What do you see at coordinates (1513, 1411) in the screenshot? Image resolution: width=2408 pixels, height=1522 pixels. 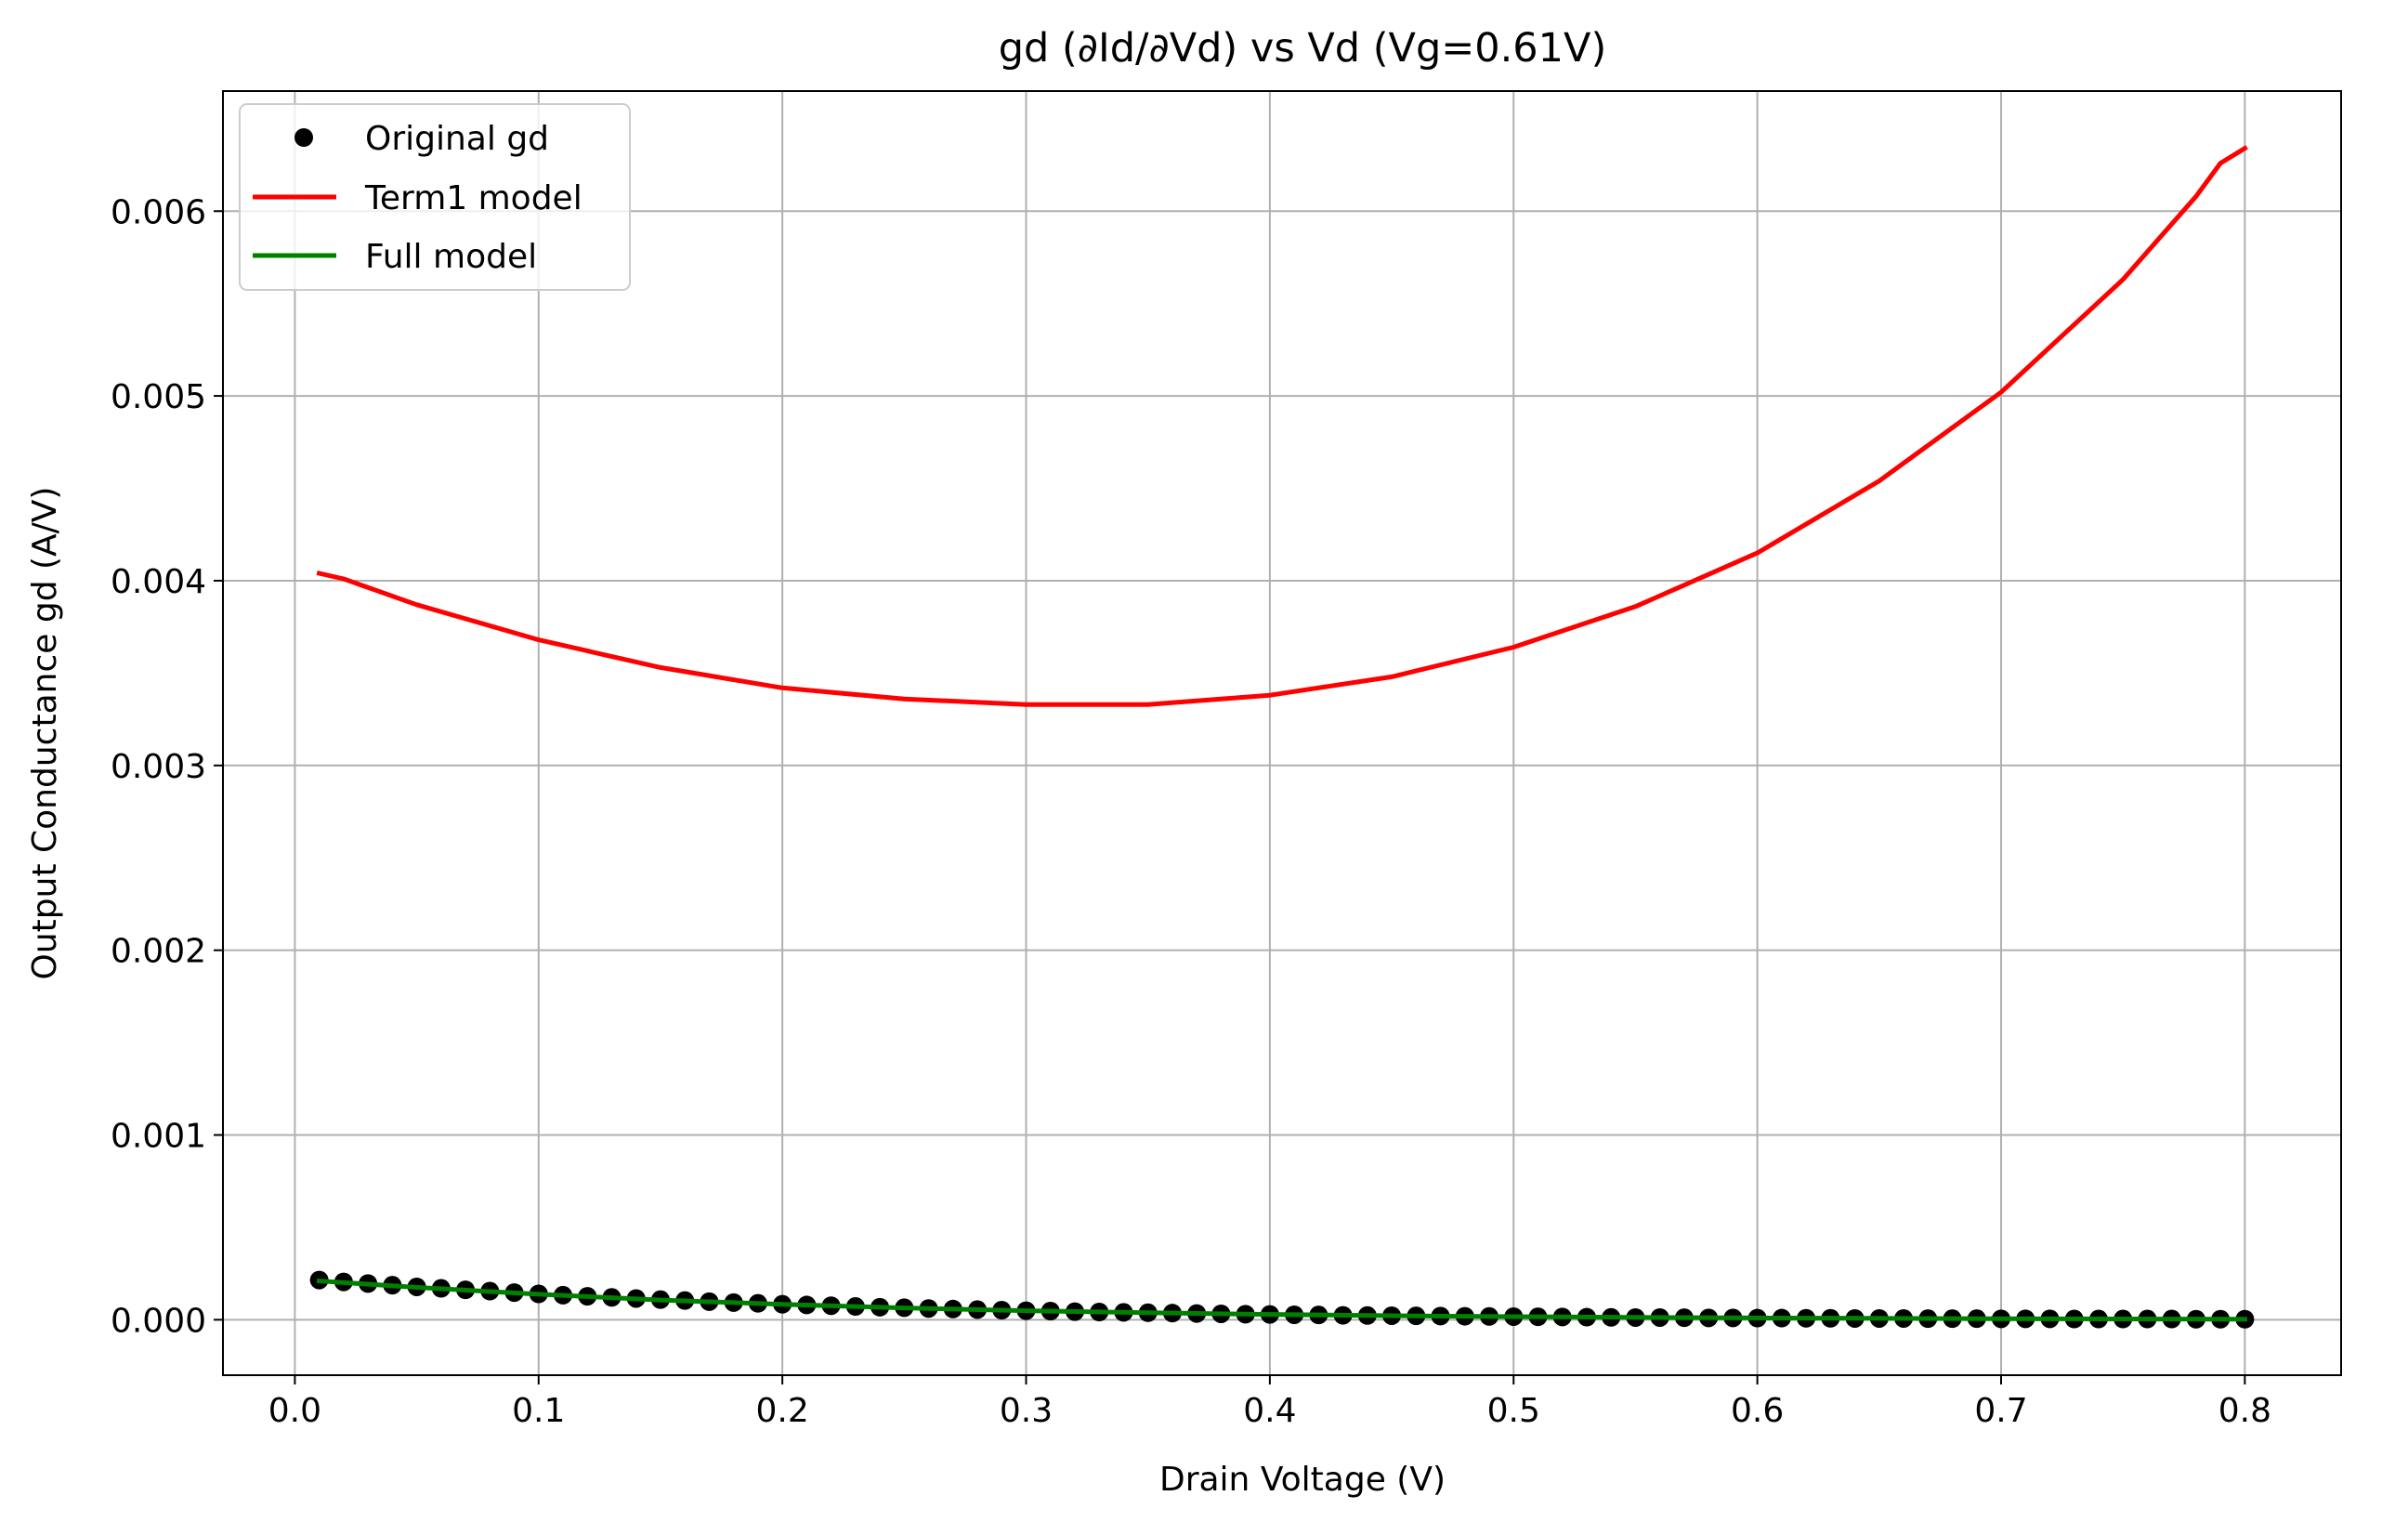 I see `x-tick-label: 0.5` at bounding box center [1513, 1411].